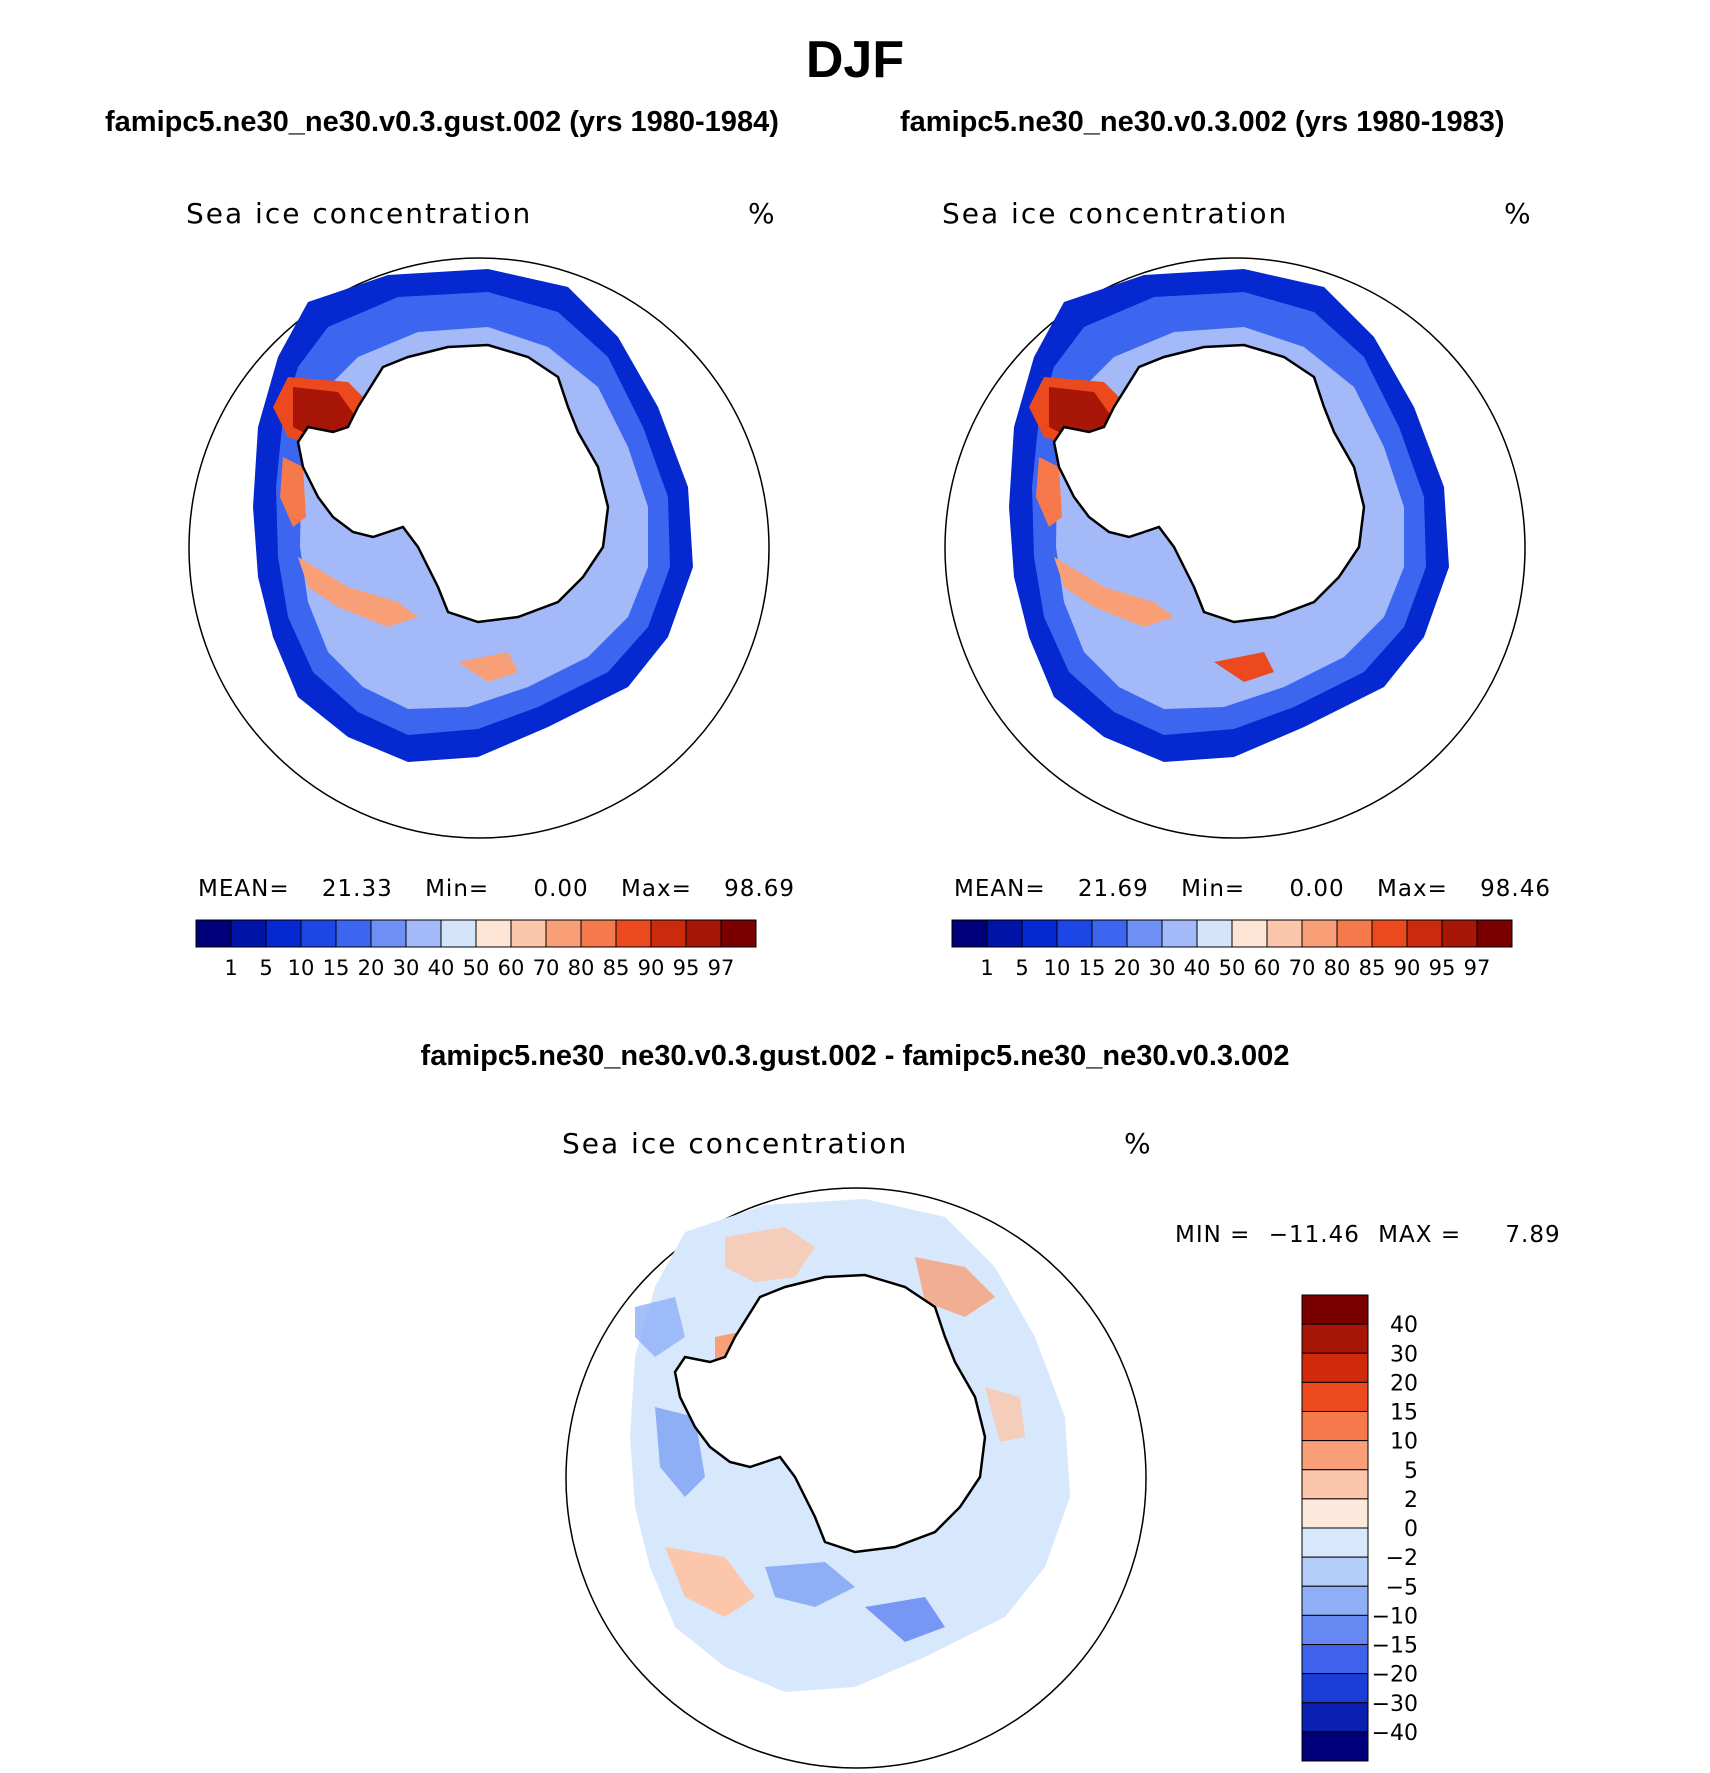  What do you see at coordinates (1442, 968) in the screenshot?
I see `right-colorbar-tick-label: 95` at bounding box center [1442, 968].